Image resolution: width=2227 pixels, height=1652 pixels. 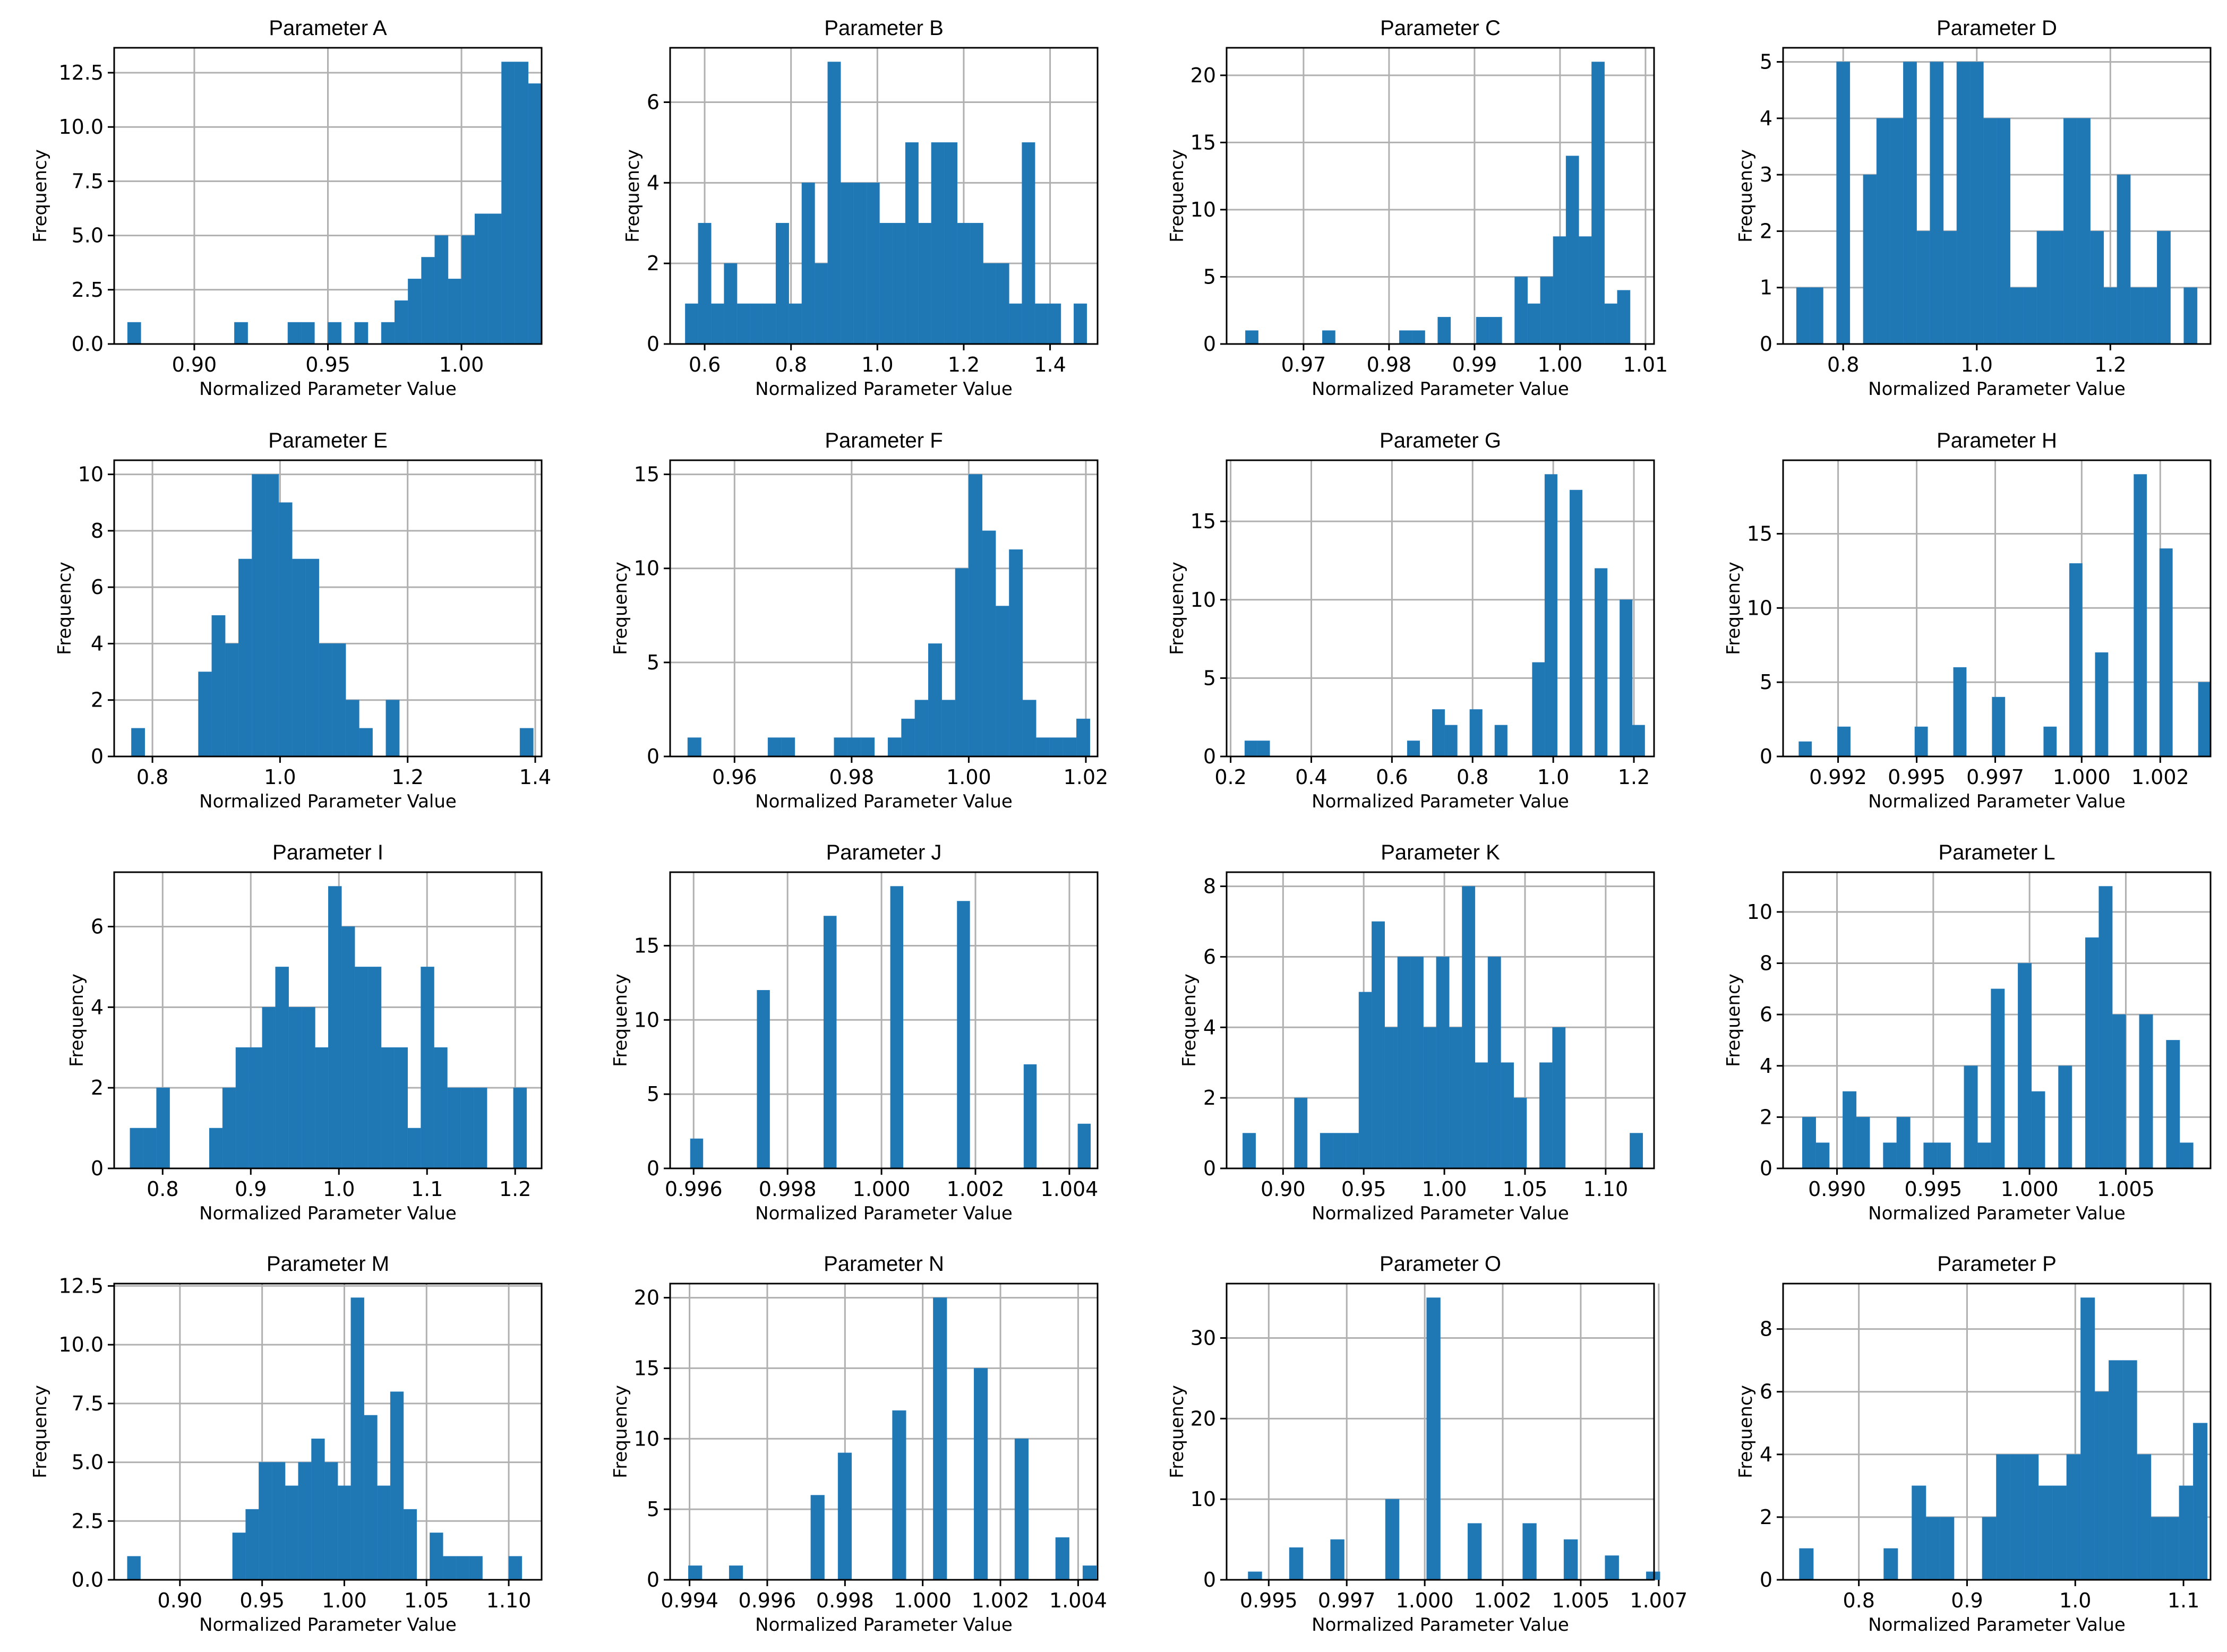 I want to click on y-tick-label: 0.0, so click(x=88, y=344).